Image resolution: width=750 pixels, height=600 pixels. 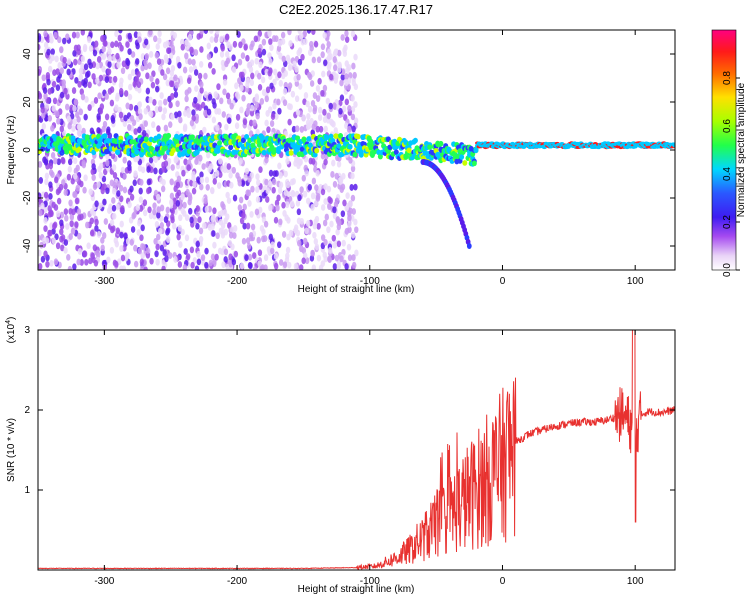 I want to click on snr-xtick-label: -100, so click(x=370, y=581).